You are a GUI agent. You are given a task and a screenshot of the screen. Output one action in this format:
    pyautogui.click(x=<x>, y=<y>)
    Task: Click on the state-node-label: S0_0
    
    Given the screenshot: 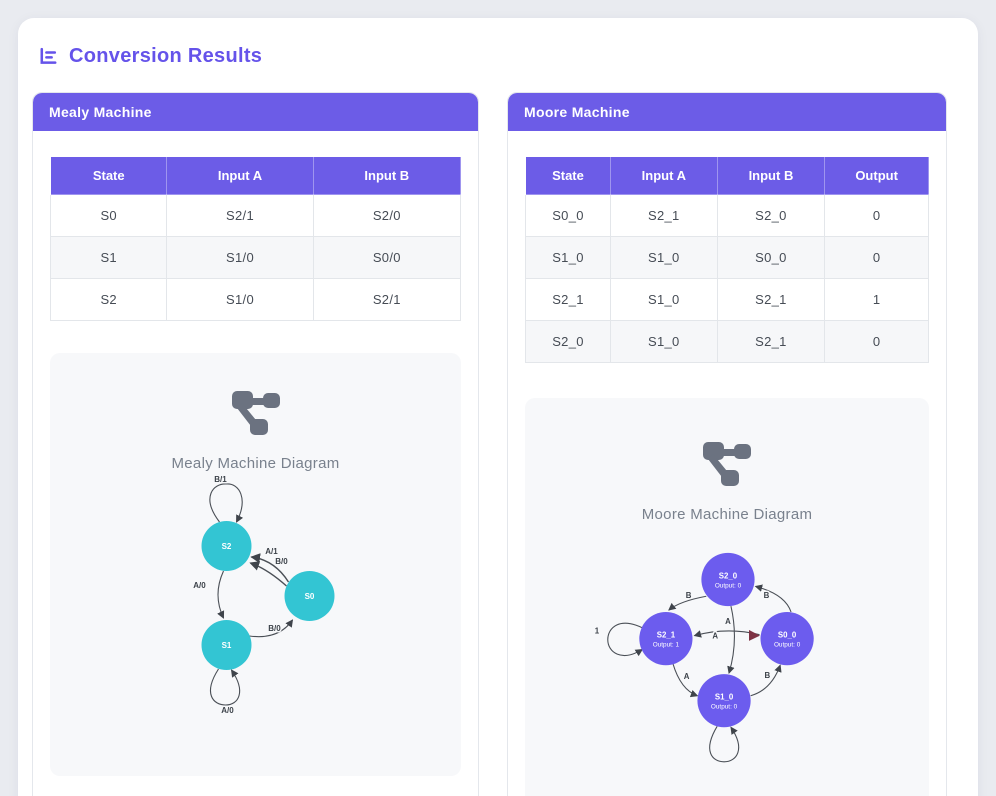 What is the action you would take?
    pyautogui.click(x=787, y=635)
    